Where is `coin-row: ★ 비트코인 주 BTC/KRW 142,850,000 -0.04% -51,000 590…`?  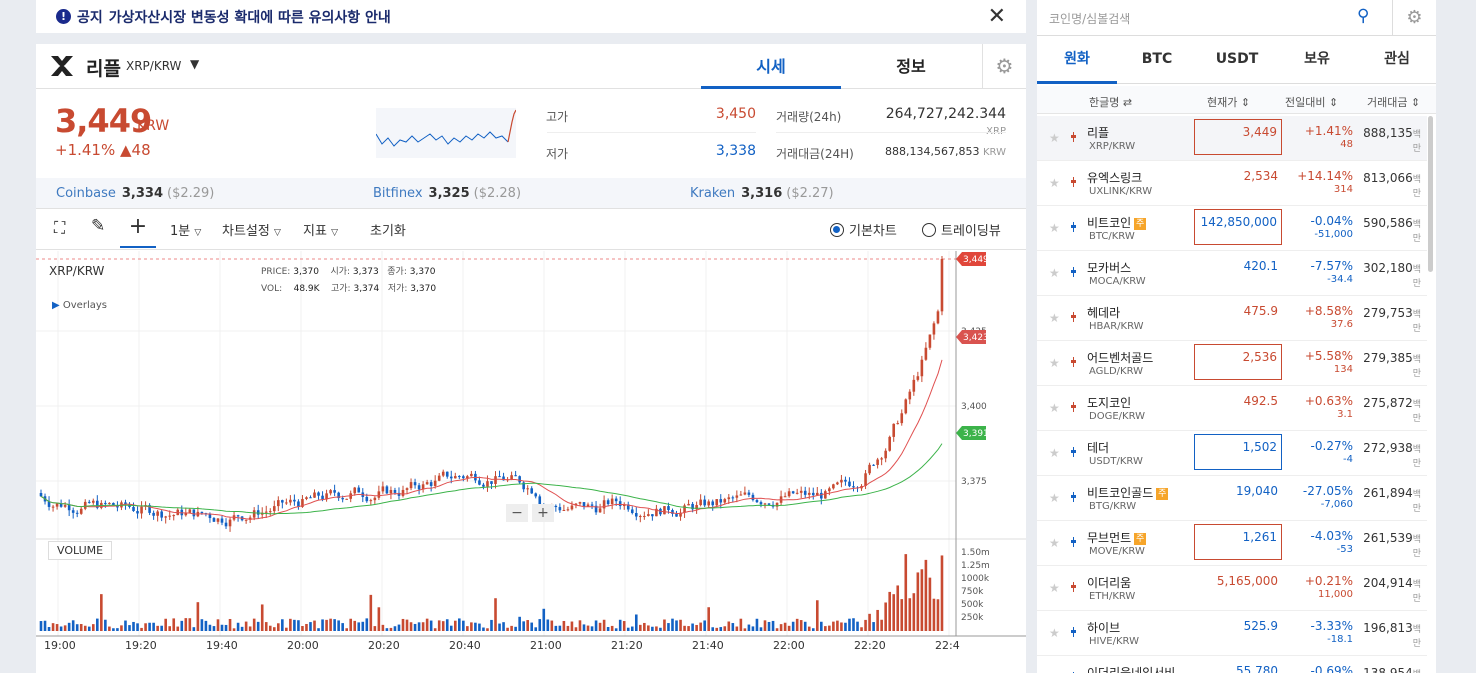
coin-row: ★ 비트코인 주 BTC/KRW 142,850,000 -0.04% -51,000 590… is located at coordinates (1232, 228).